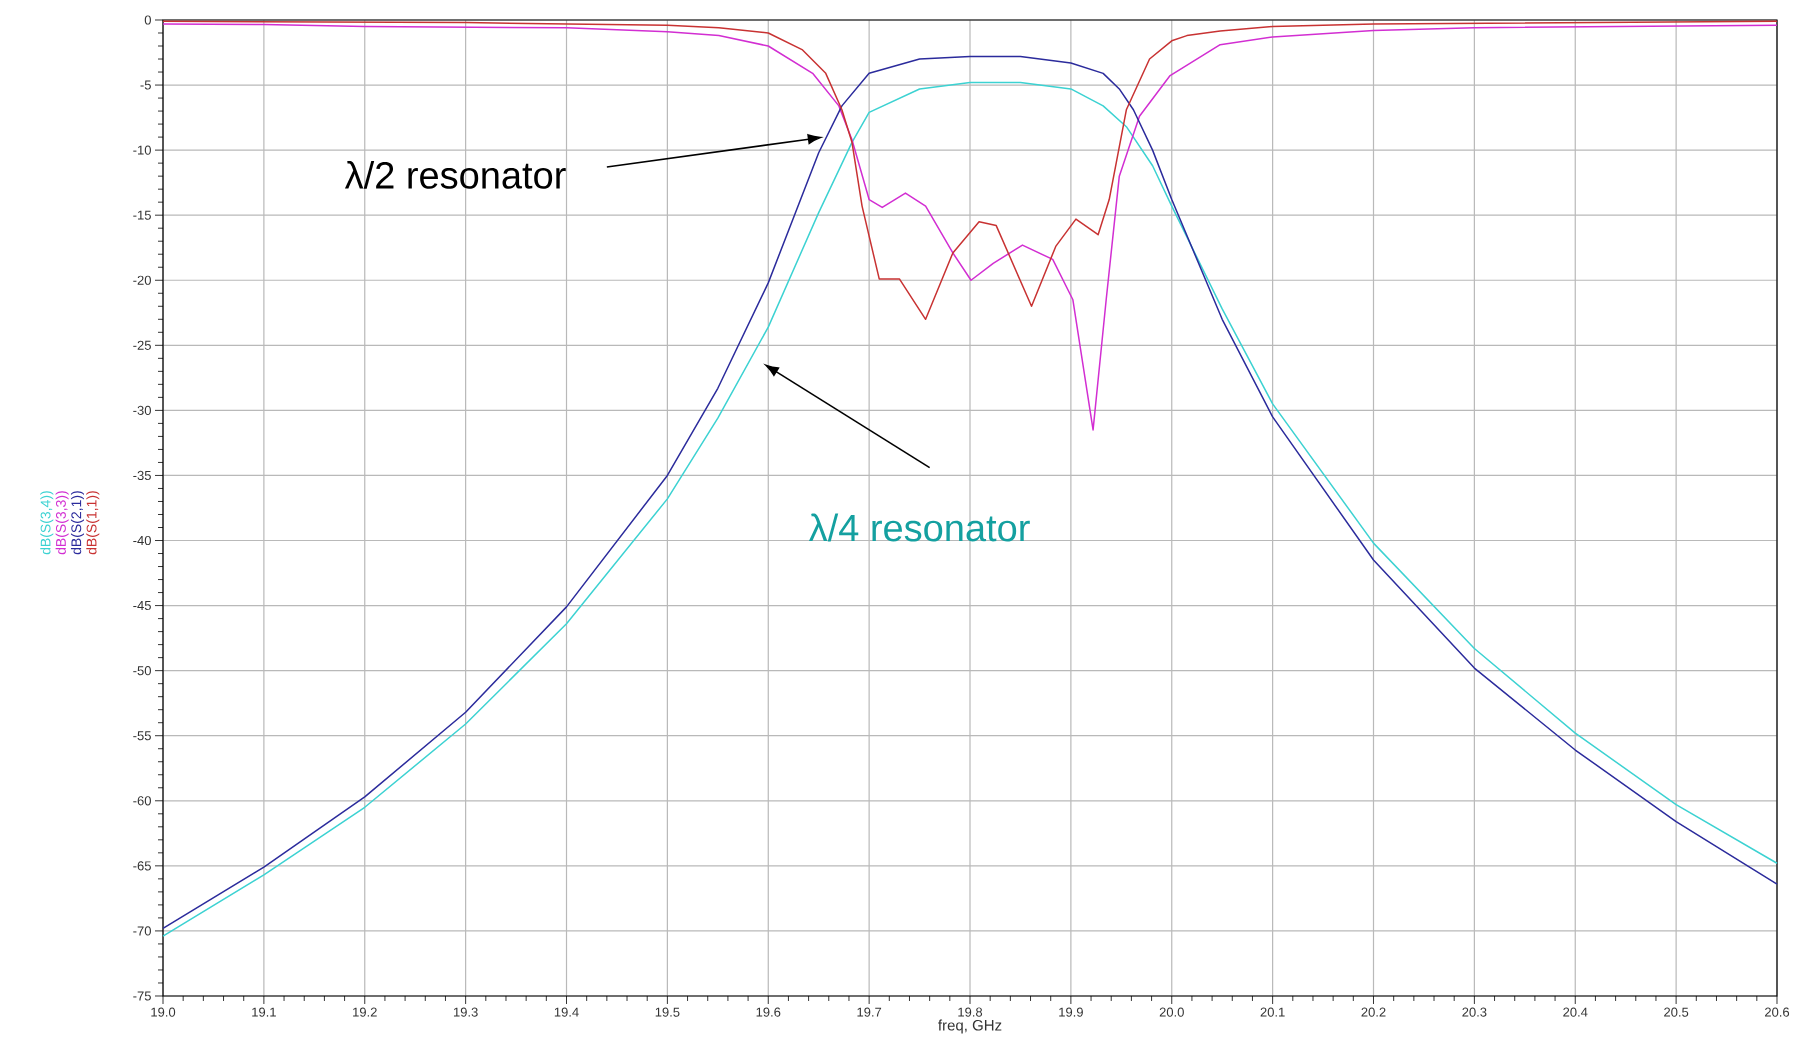 The image size is (1803, 1064). Describe the element at coordinates (142, 540) in the screenshot. I see `y-tick-label: -40` at that location.